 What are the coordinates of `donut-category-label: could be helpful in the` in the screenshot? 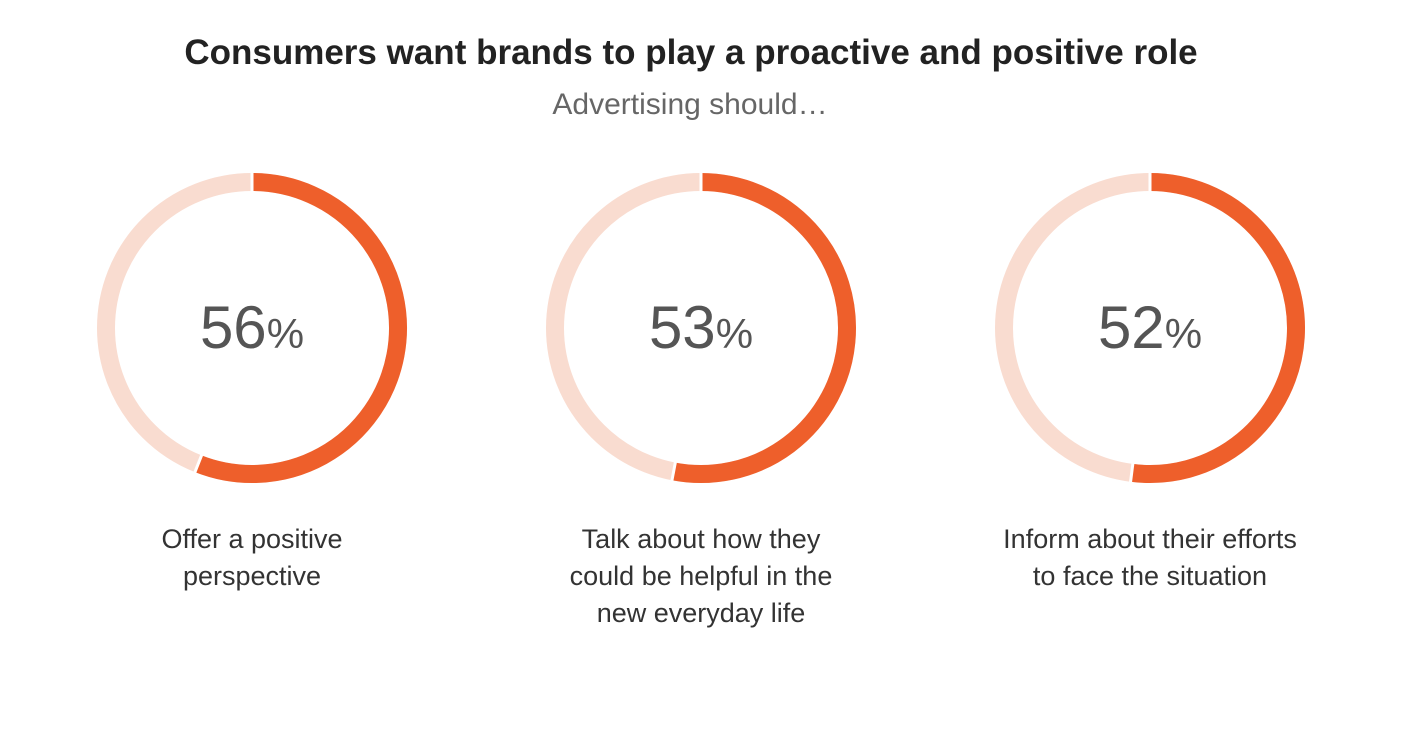 It's located at (701, 576).